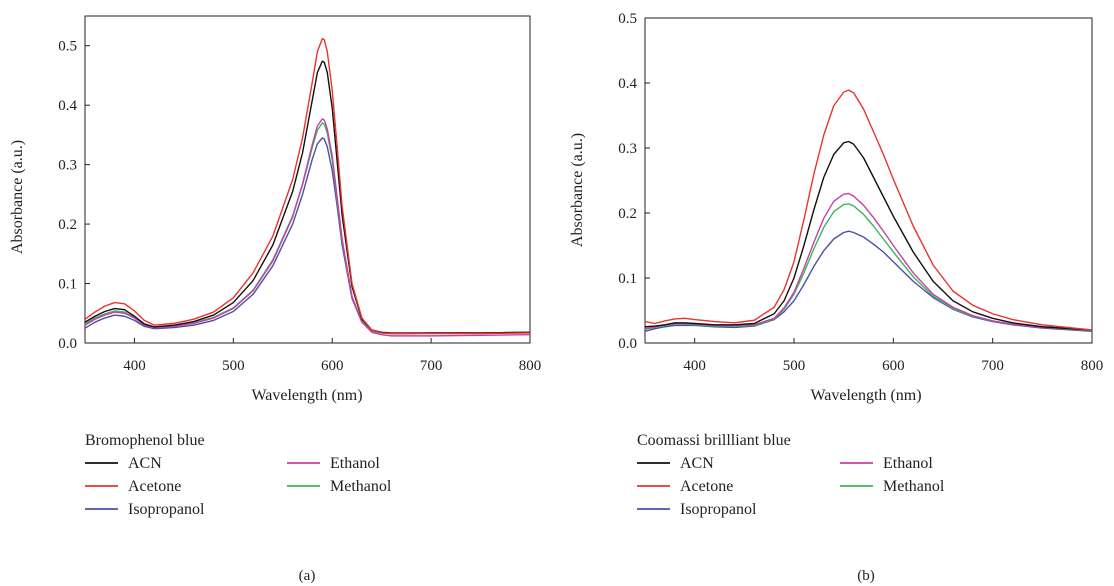  I want to click on x-tick-label-b: 400, so click(694, 366).